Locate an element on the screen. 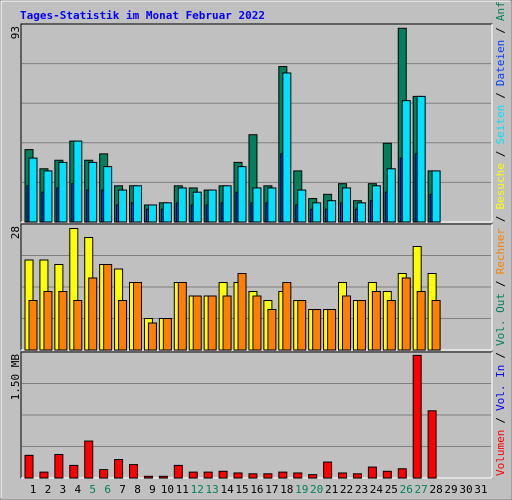 The image size is (512, 500). legend-entry: Seiten is located at coordinates (500, 125).